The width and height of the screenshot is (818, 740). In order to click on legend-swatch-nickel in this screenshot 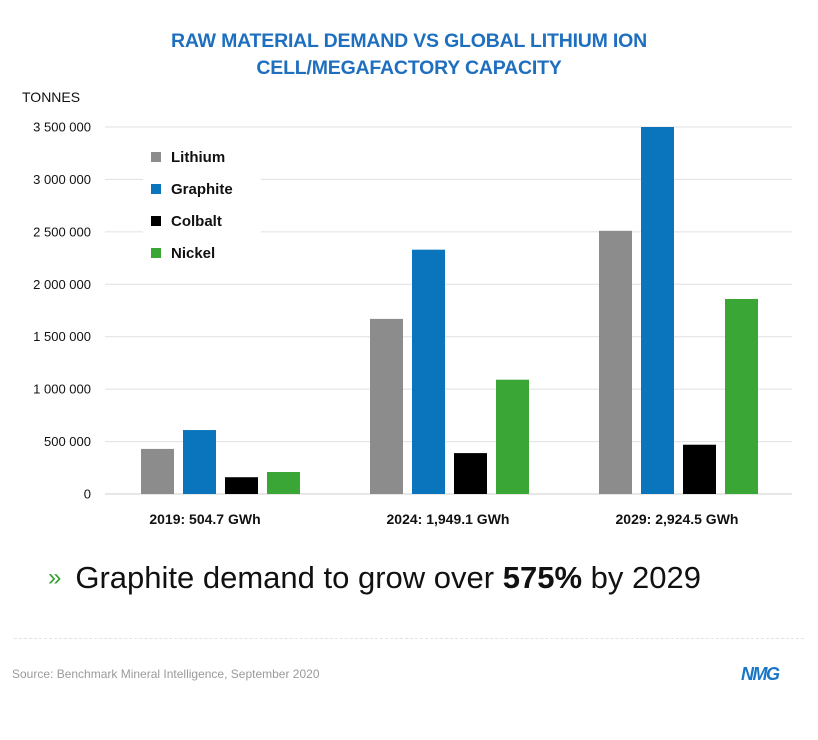, I will do `click(156, 253)`.